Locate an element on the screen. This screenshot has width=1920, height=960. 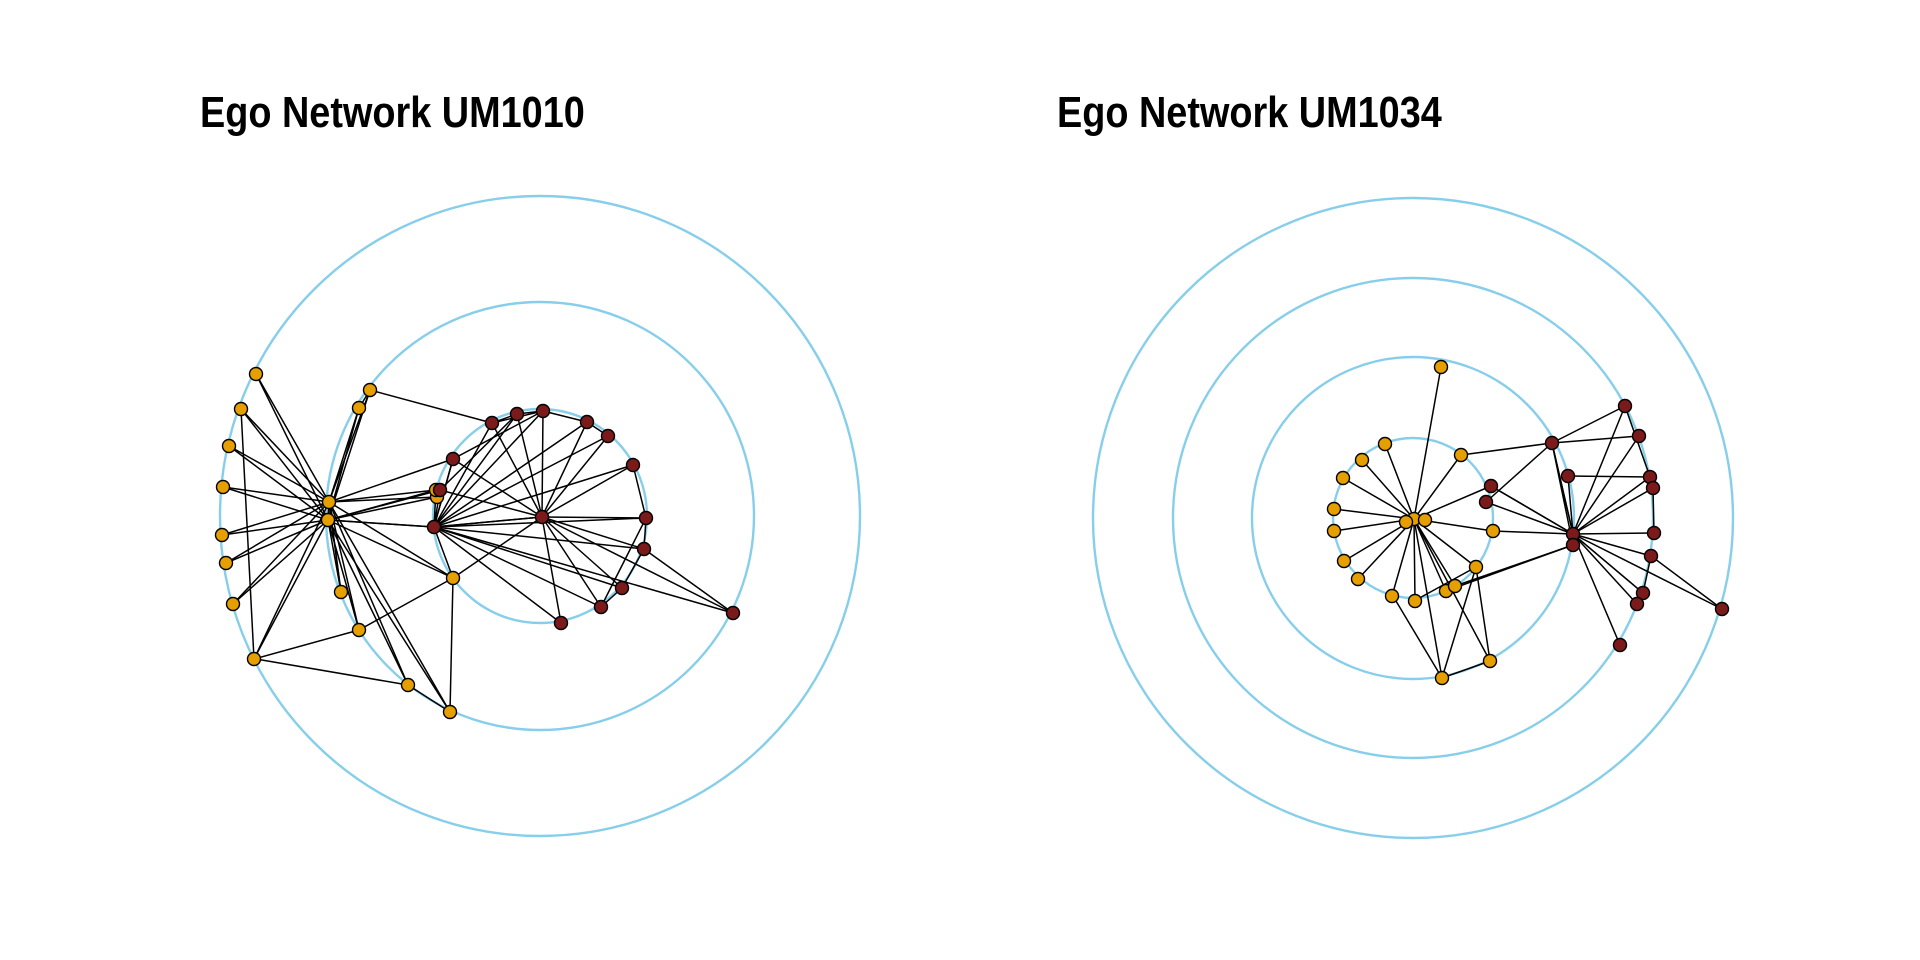
edges is located at coordinates (477, 543).